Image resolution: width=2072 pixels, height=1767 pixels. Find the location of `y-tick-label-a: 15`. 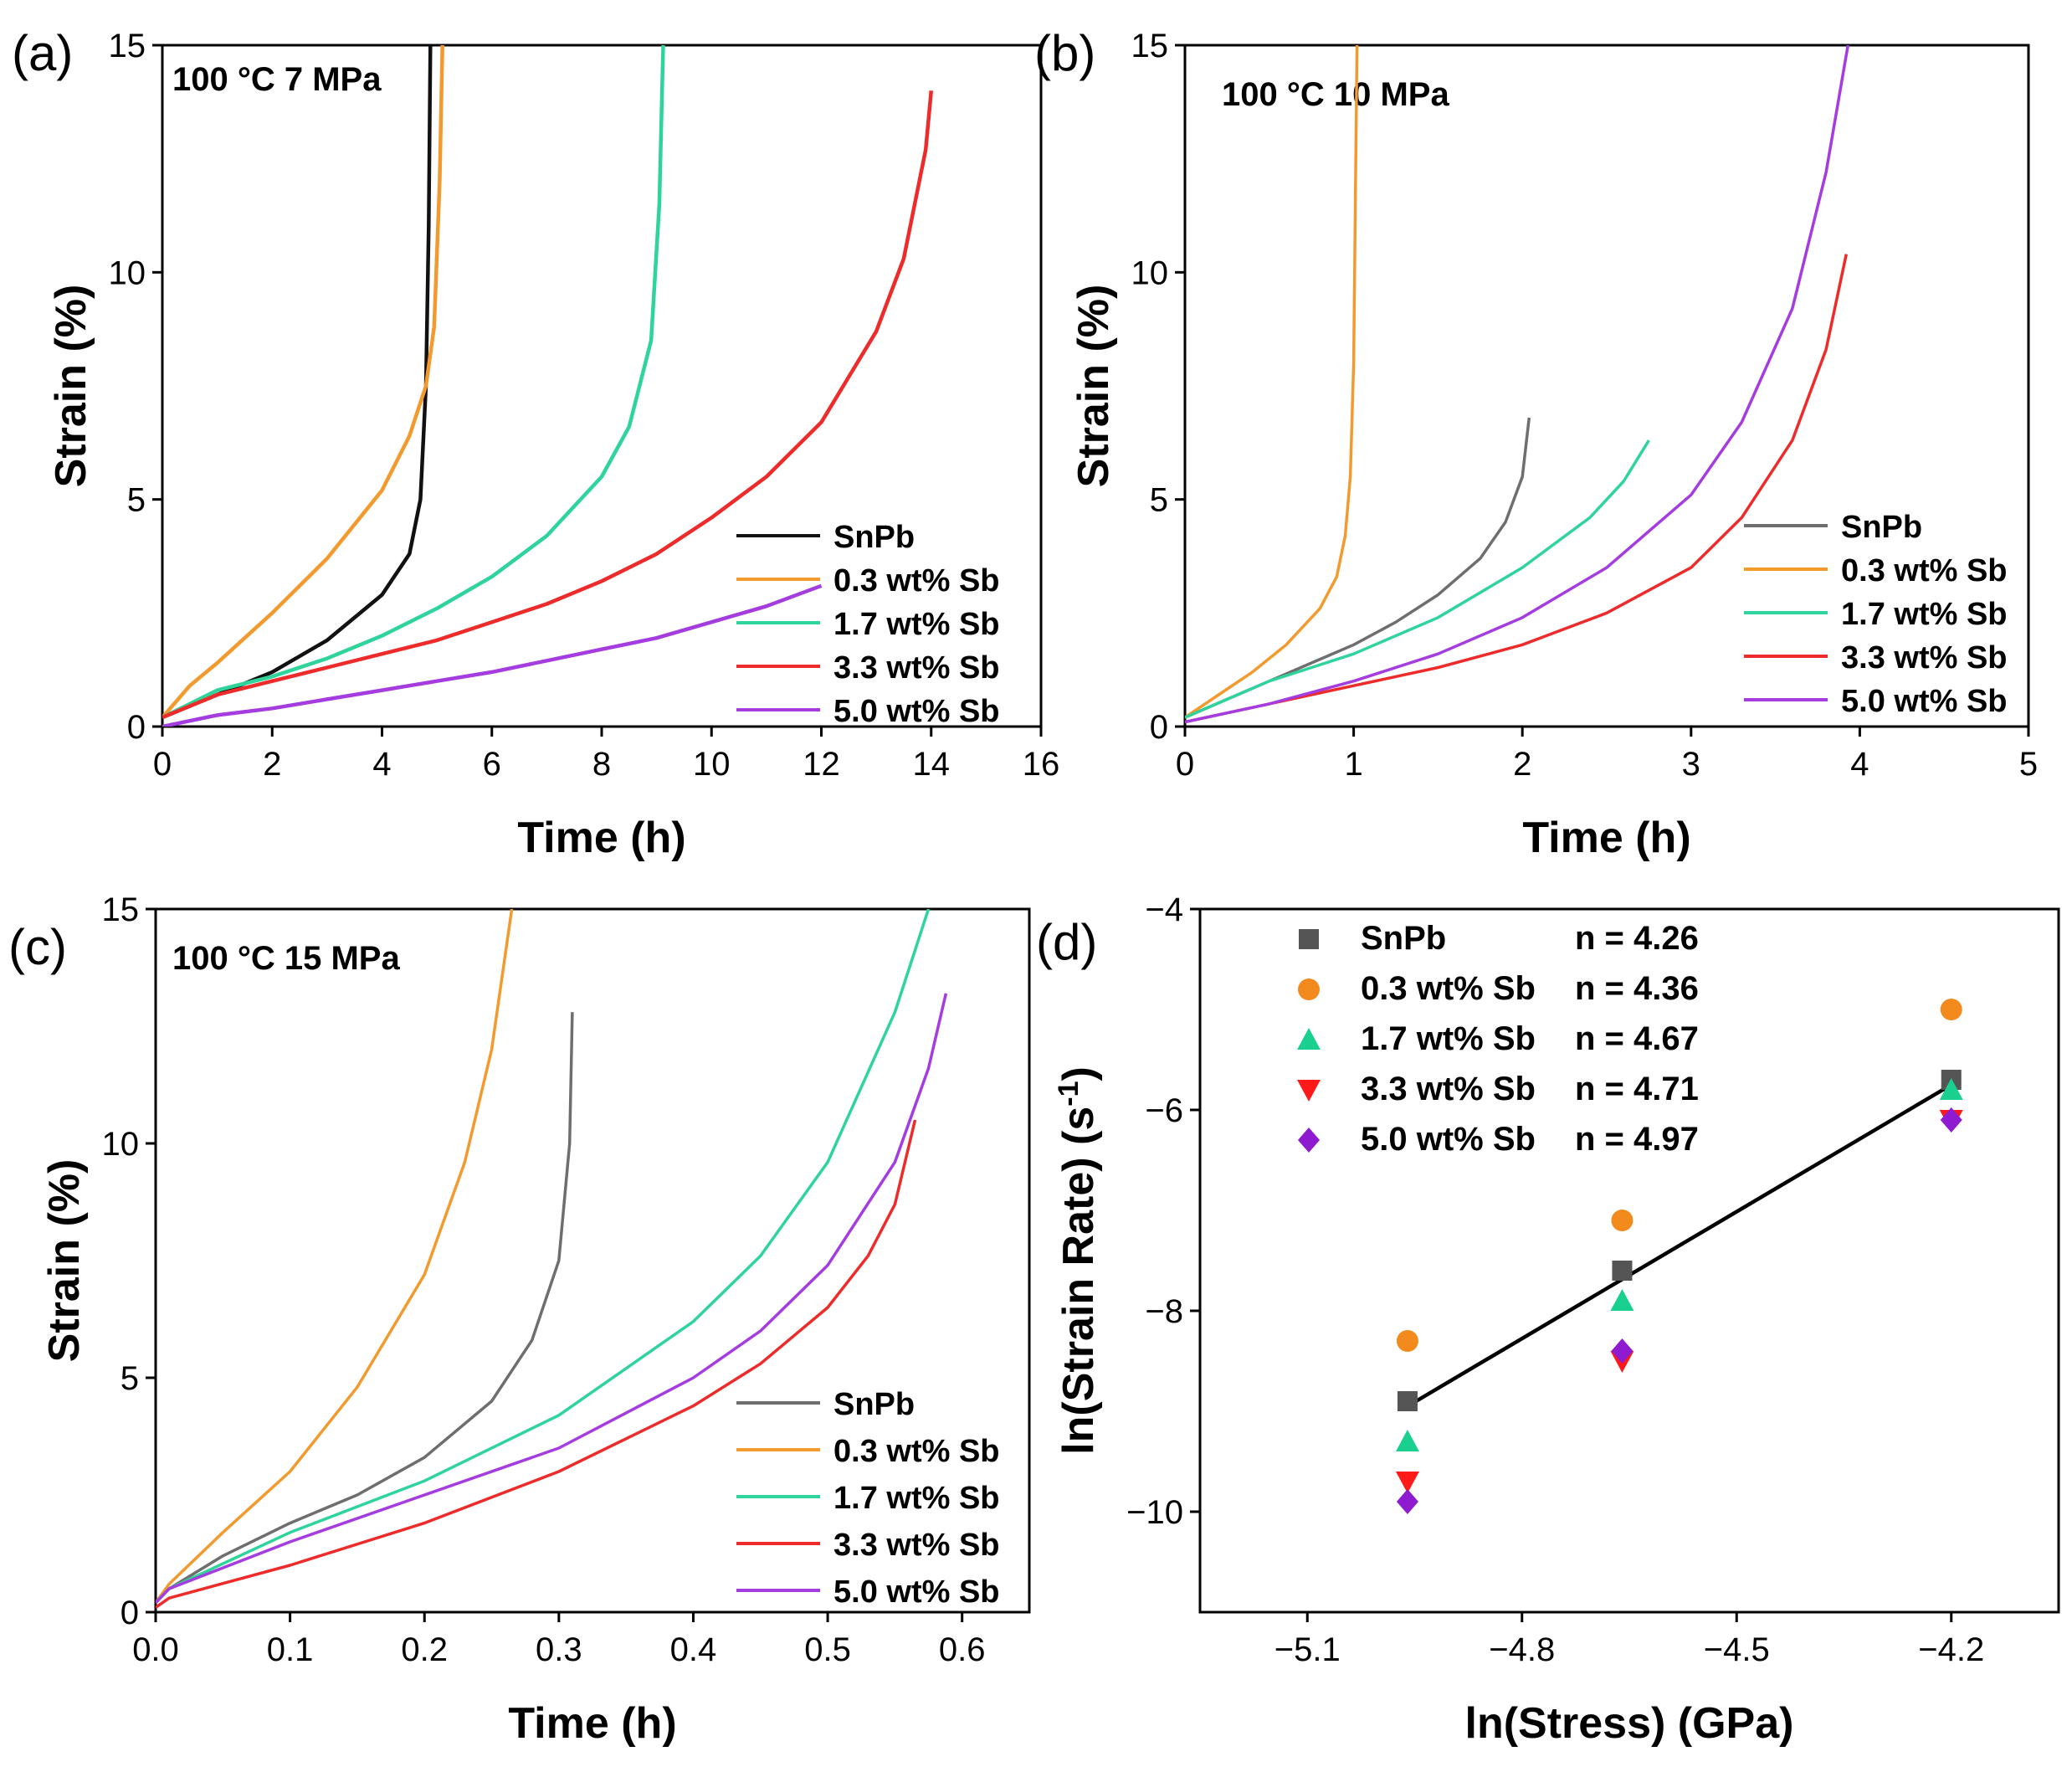

y-tick-label-a: 15 is located at coordinates (127, 46).